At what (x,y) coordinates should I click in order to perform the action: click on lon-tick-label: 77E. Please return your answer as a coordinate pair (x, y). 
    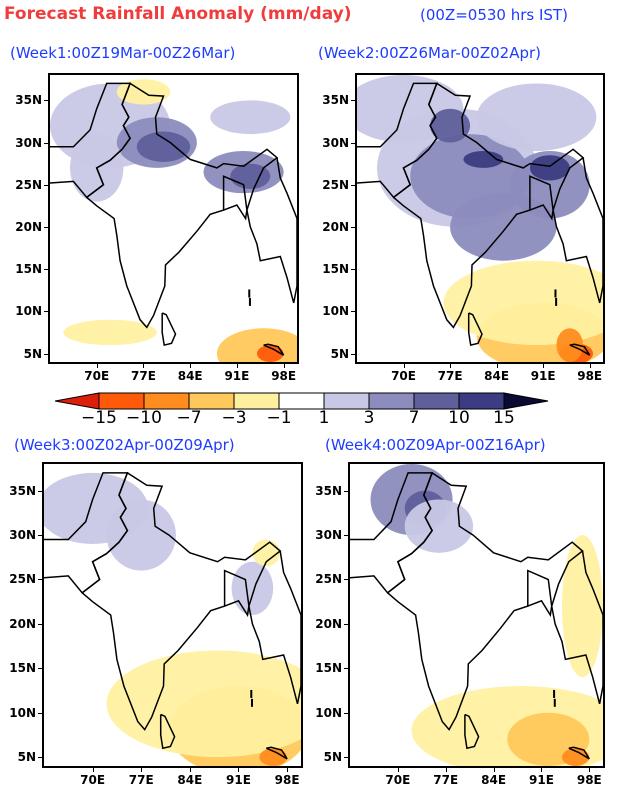
    Looking at the image, I should click on (450, 376).